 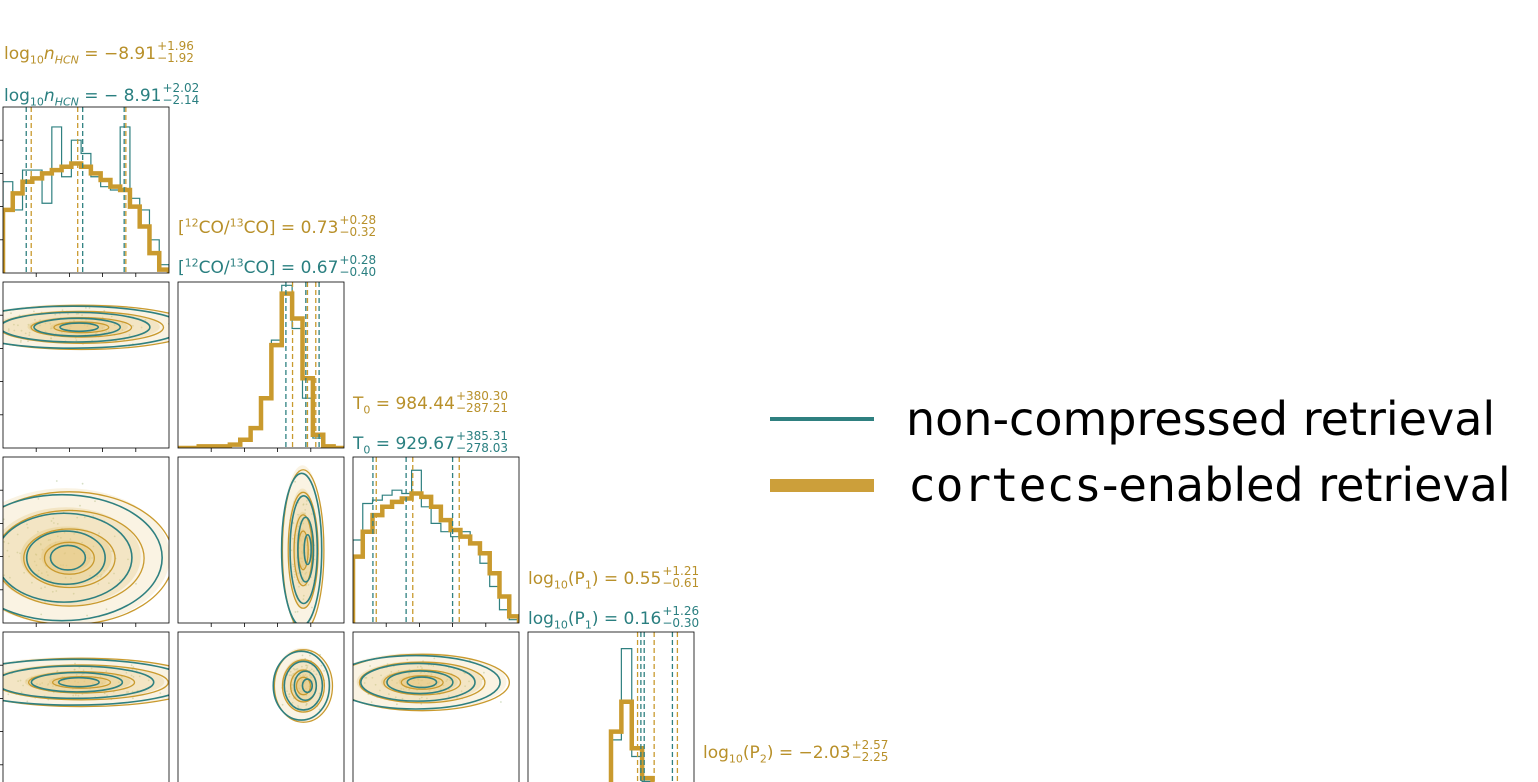 I want to click on density-co_ratio-t0-inner, so click(x=302, y=544).